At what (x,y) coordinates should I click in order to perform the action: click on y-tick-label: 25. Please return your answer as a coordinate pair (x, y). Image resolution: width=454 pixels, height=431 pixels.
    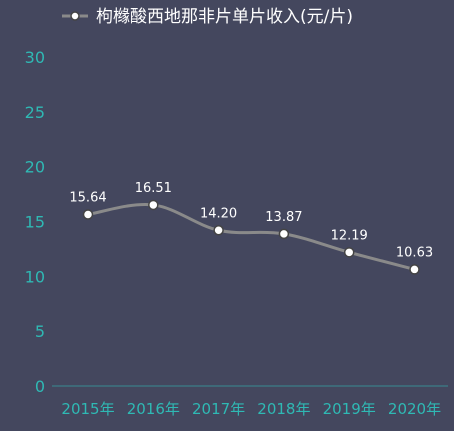
    Looking at the image, I should click on (35, 112).